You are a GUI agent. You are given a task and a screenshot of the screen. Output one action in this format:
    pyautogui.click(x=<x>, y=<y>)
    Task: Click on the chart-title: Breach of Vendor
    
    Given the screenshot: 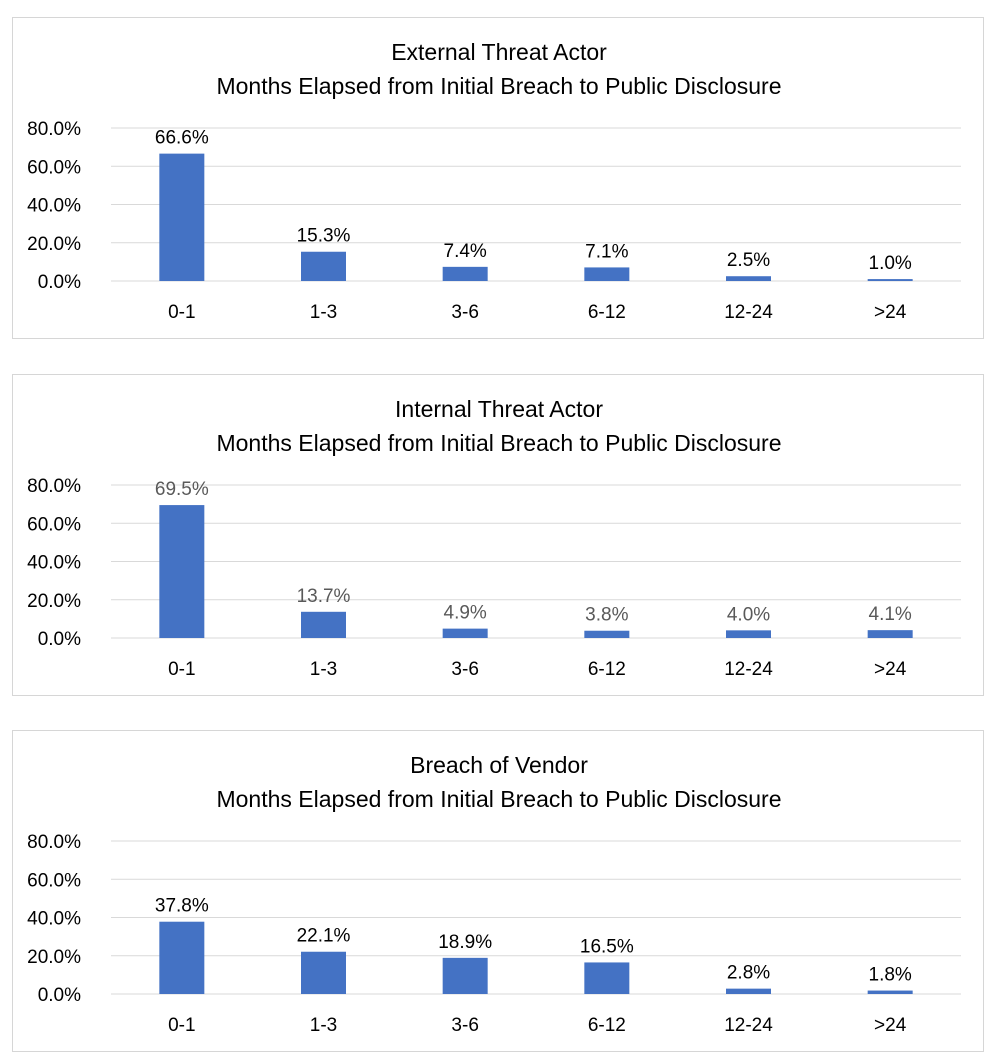 What is the action you would take?
    pyautogui.click(x=499, y=765)
    